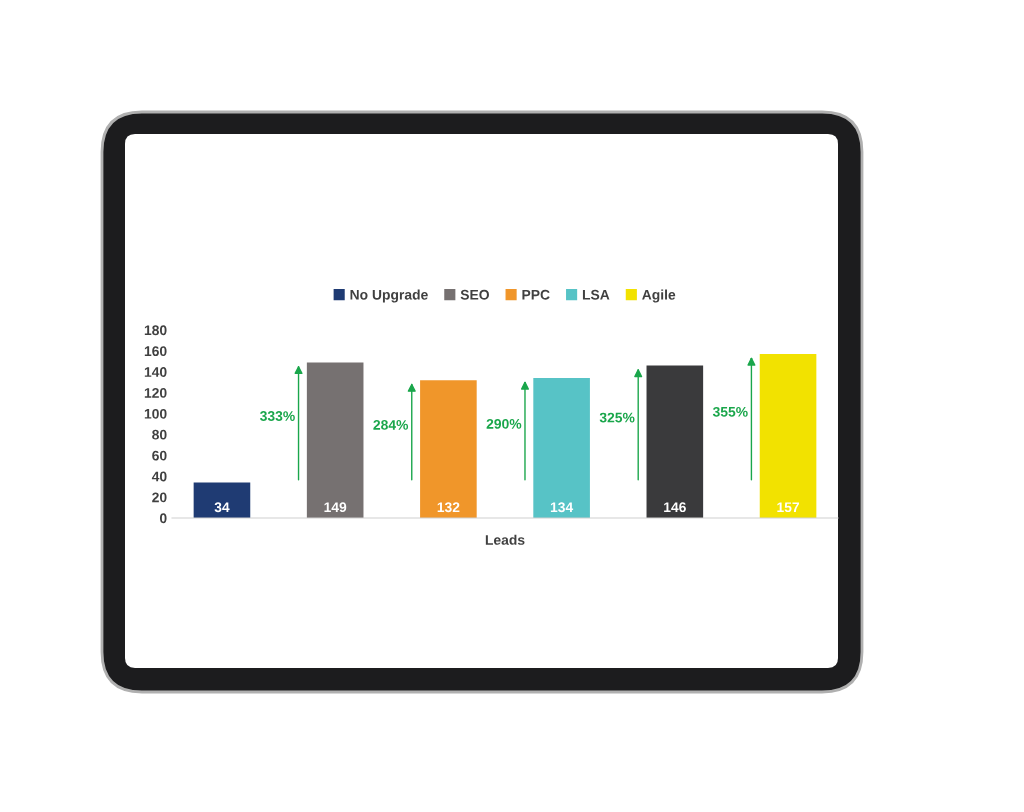 The width and height of the screenshot is (1024, 812). What do you see at coordinates (155, 413) in the screenshot?
I see `y-tick-label: 100` at bounding box center [155, 413].